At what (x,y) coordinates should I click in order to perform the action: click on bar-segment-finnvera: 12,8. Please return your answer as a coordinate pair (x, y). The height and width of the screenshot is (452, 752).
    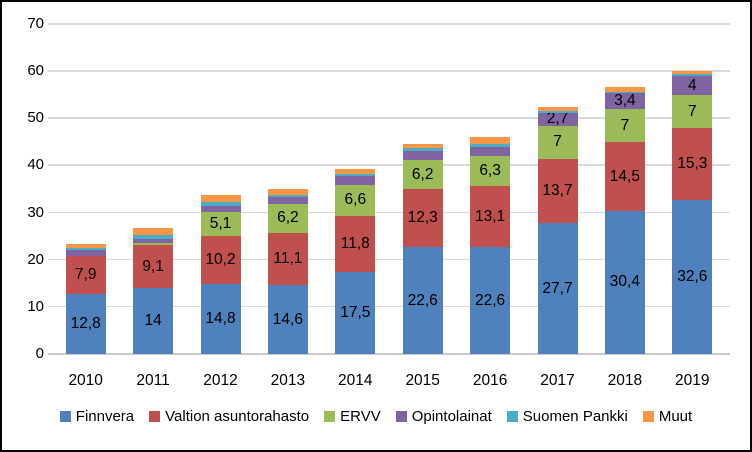
    Looking at the image, I should click on (85, 323).